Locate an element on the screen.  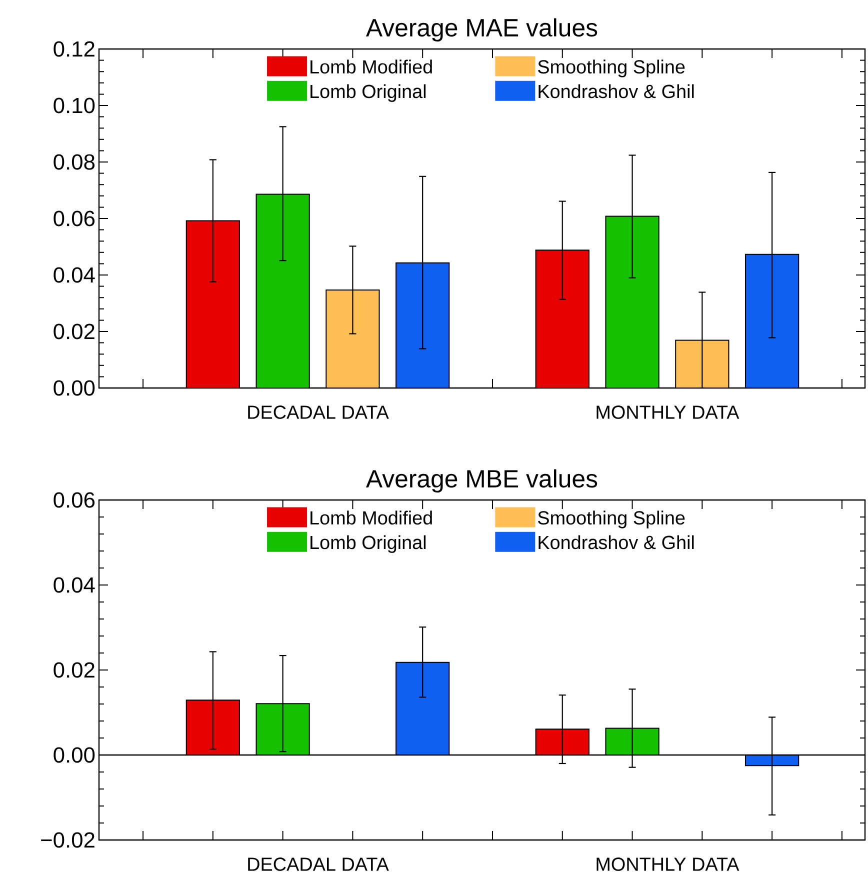
y-tick-label: 0.10 is located at coordinates (74, 106).